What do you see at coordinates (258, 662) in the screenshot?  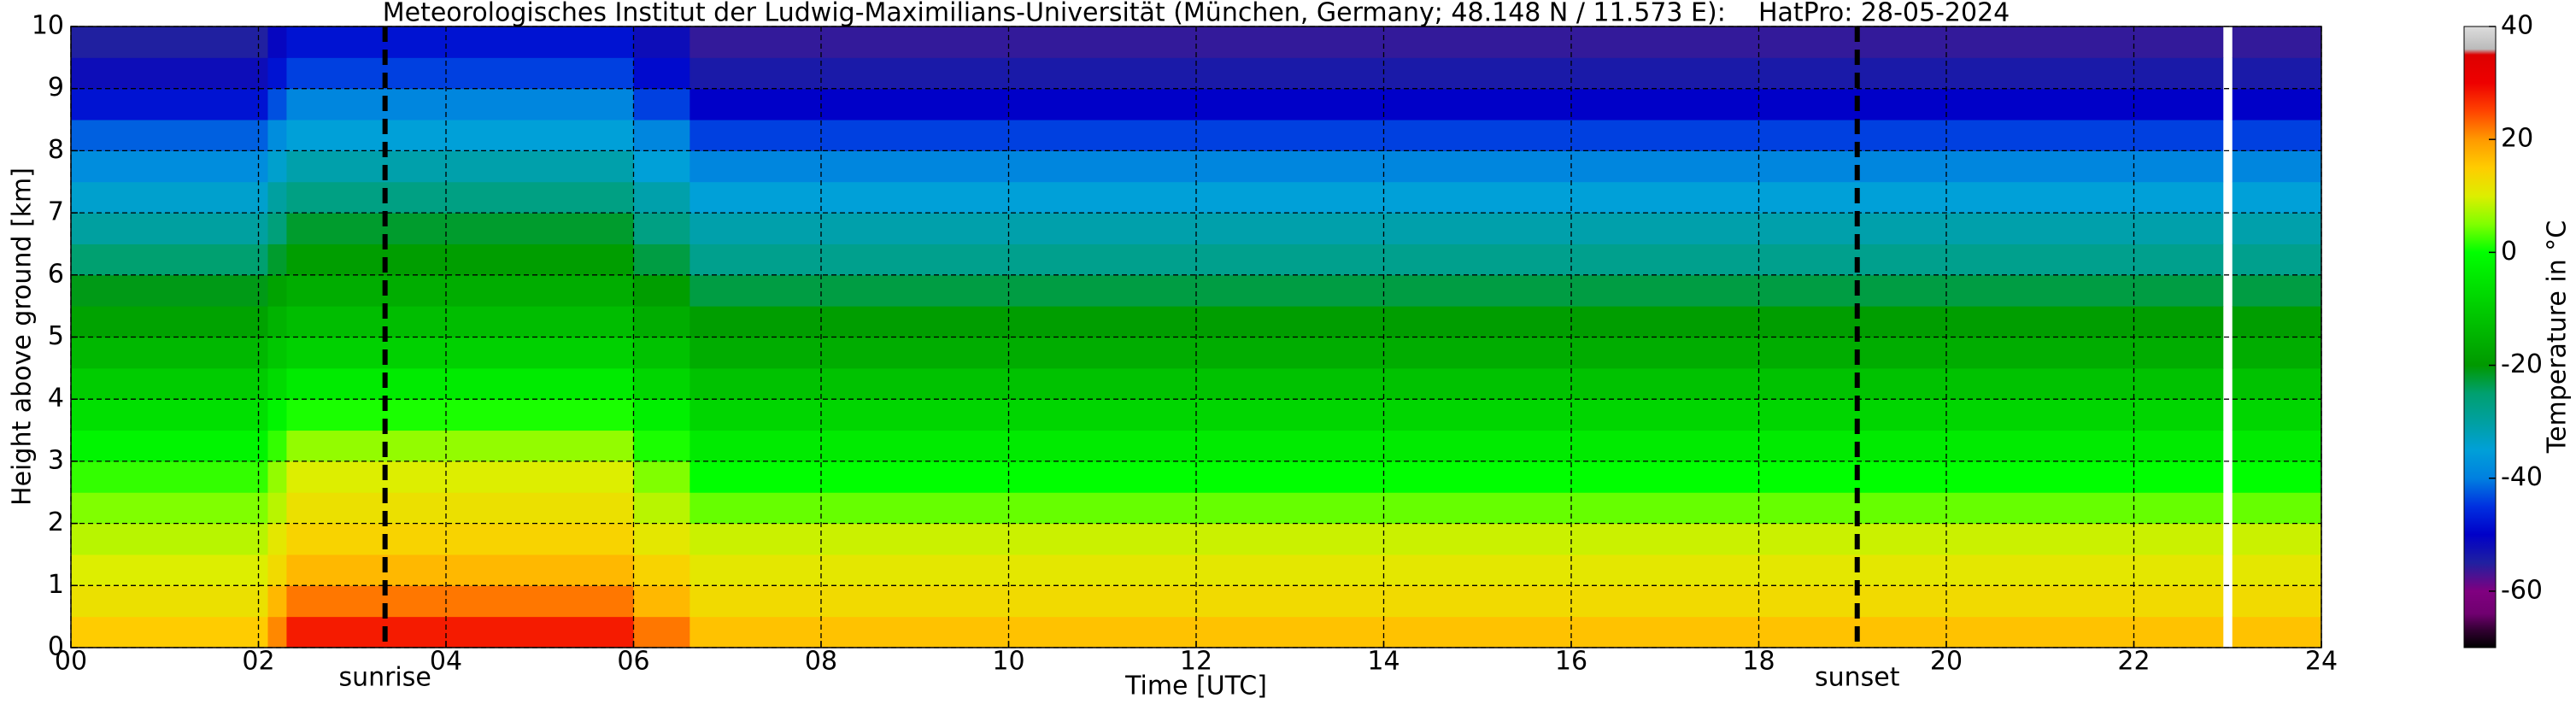 I see `x-tick-label: 02` at bounding box center [258, 662].